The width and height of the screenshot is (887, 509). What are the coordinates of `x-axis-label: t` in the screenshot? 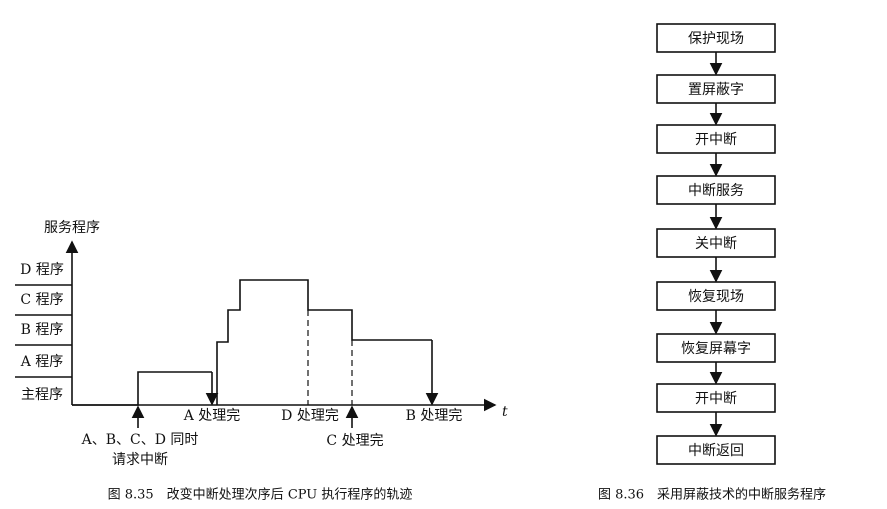 It's located at (505, 412).